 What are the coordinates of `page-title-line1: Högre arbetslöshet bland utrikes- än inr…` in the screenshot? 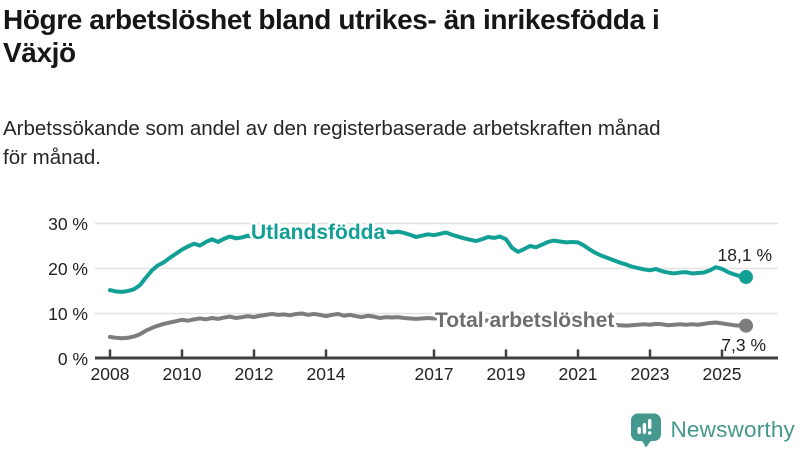 It's located at (331, 19).